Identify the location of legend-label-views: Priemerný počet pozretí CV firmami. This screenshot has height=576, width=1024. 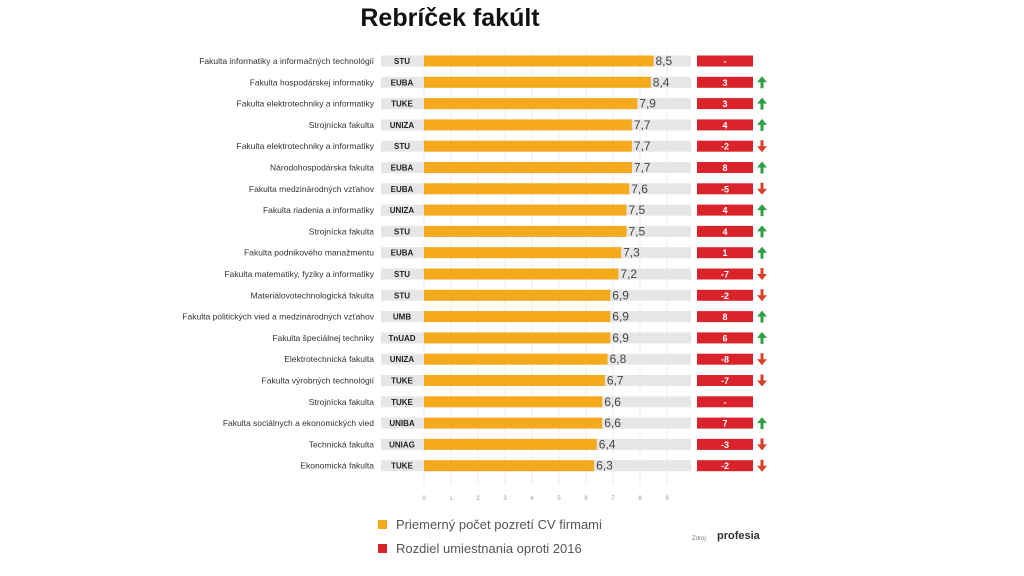
(499, 524).